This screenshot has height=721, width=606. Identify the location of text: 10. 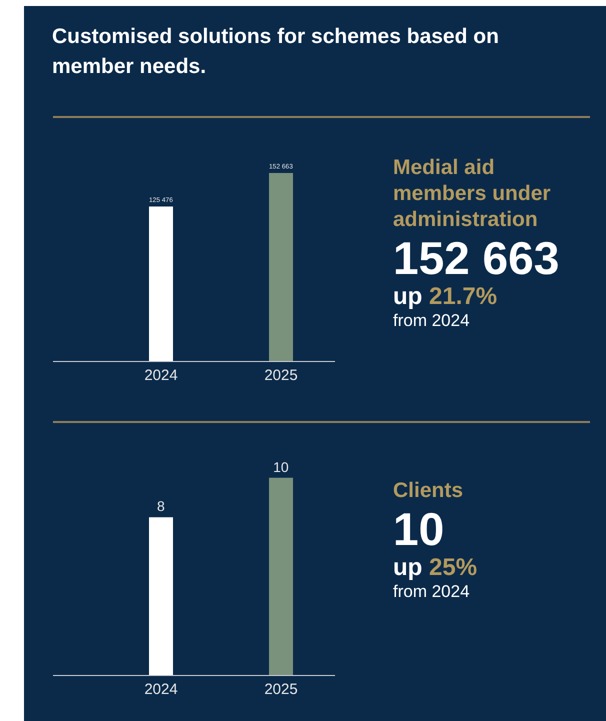
(419, 529).